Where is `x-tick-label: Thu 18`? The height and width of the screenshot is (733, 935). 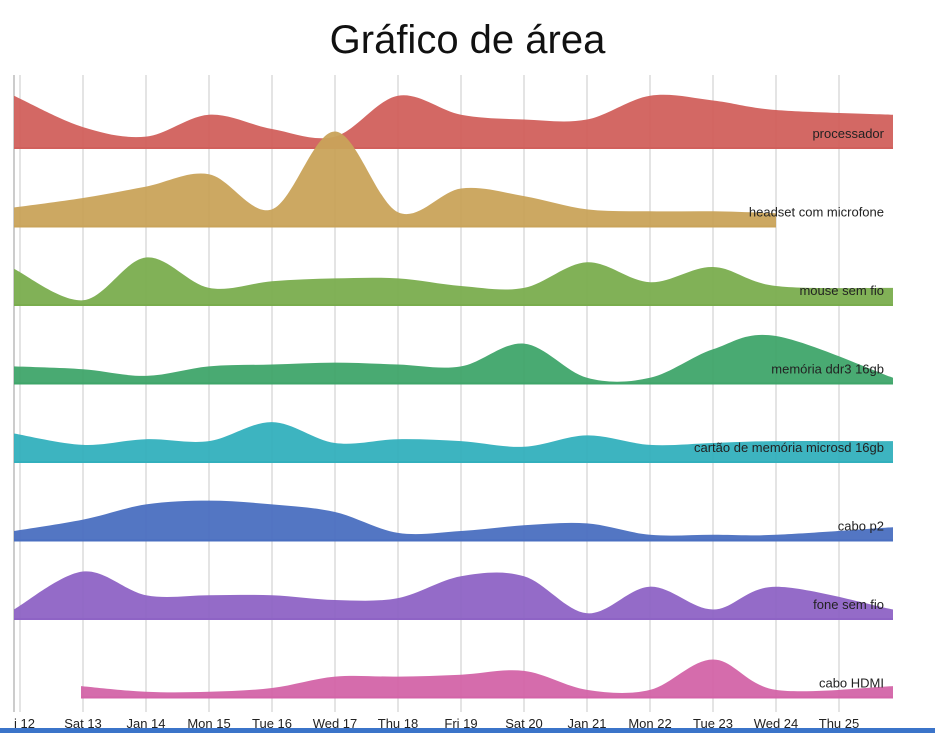 x-tick-label: Thu 18 is located at coordinates (398, 723).